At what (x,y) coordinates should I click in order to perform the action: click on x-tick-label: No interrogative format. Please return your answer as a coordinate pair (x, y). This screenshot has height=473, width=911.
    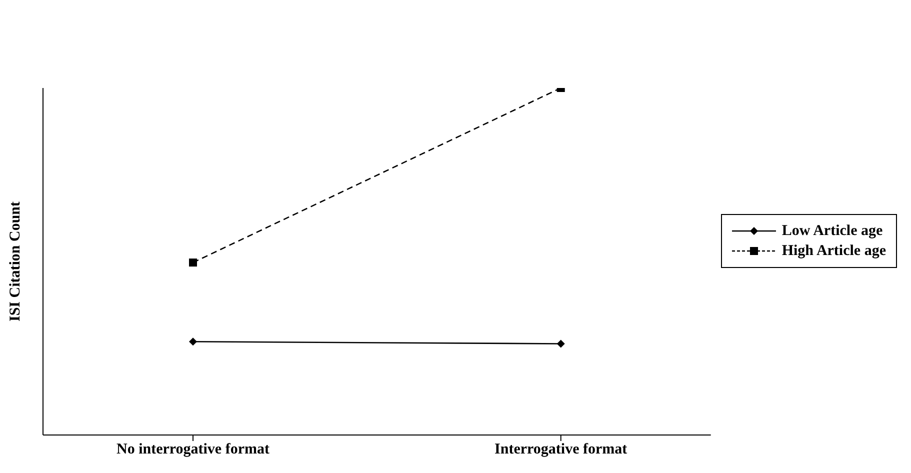
    Looking at the image, I should click on (193, 450).